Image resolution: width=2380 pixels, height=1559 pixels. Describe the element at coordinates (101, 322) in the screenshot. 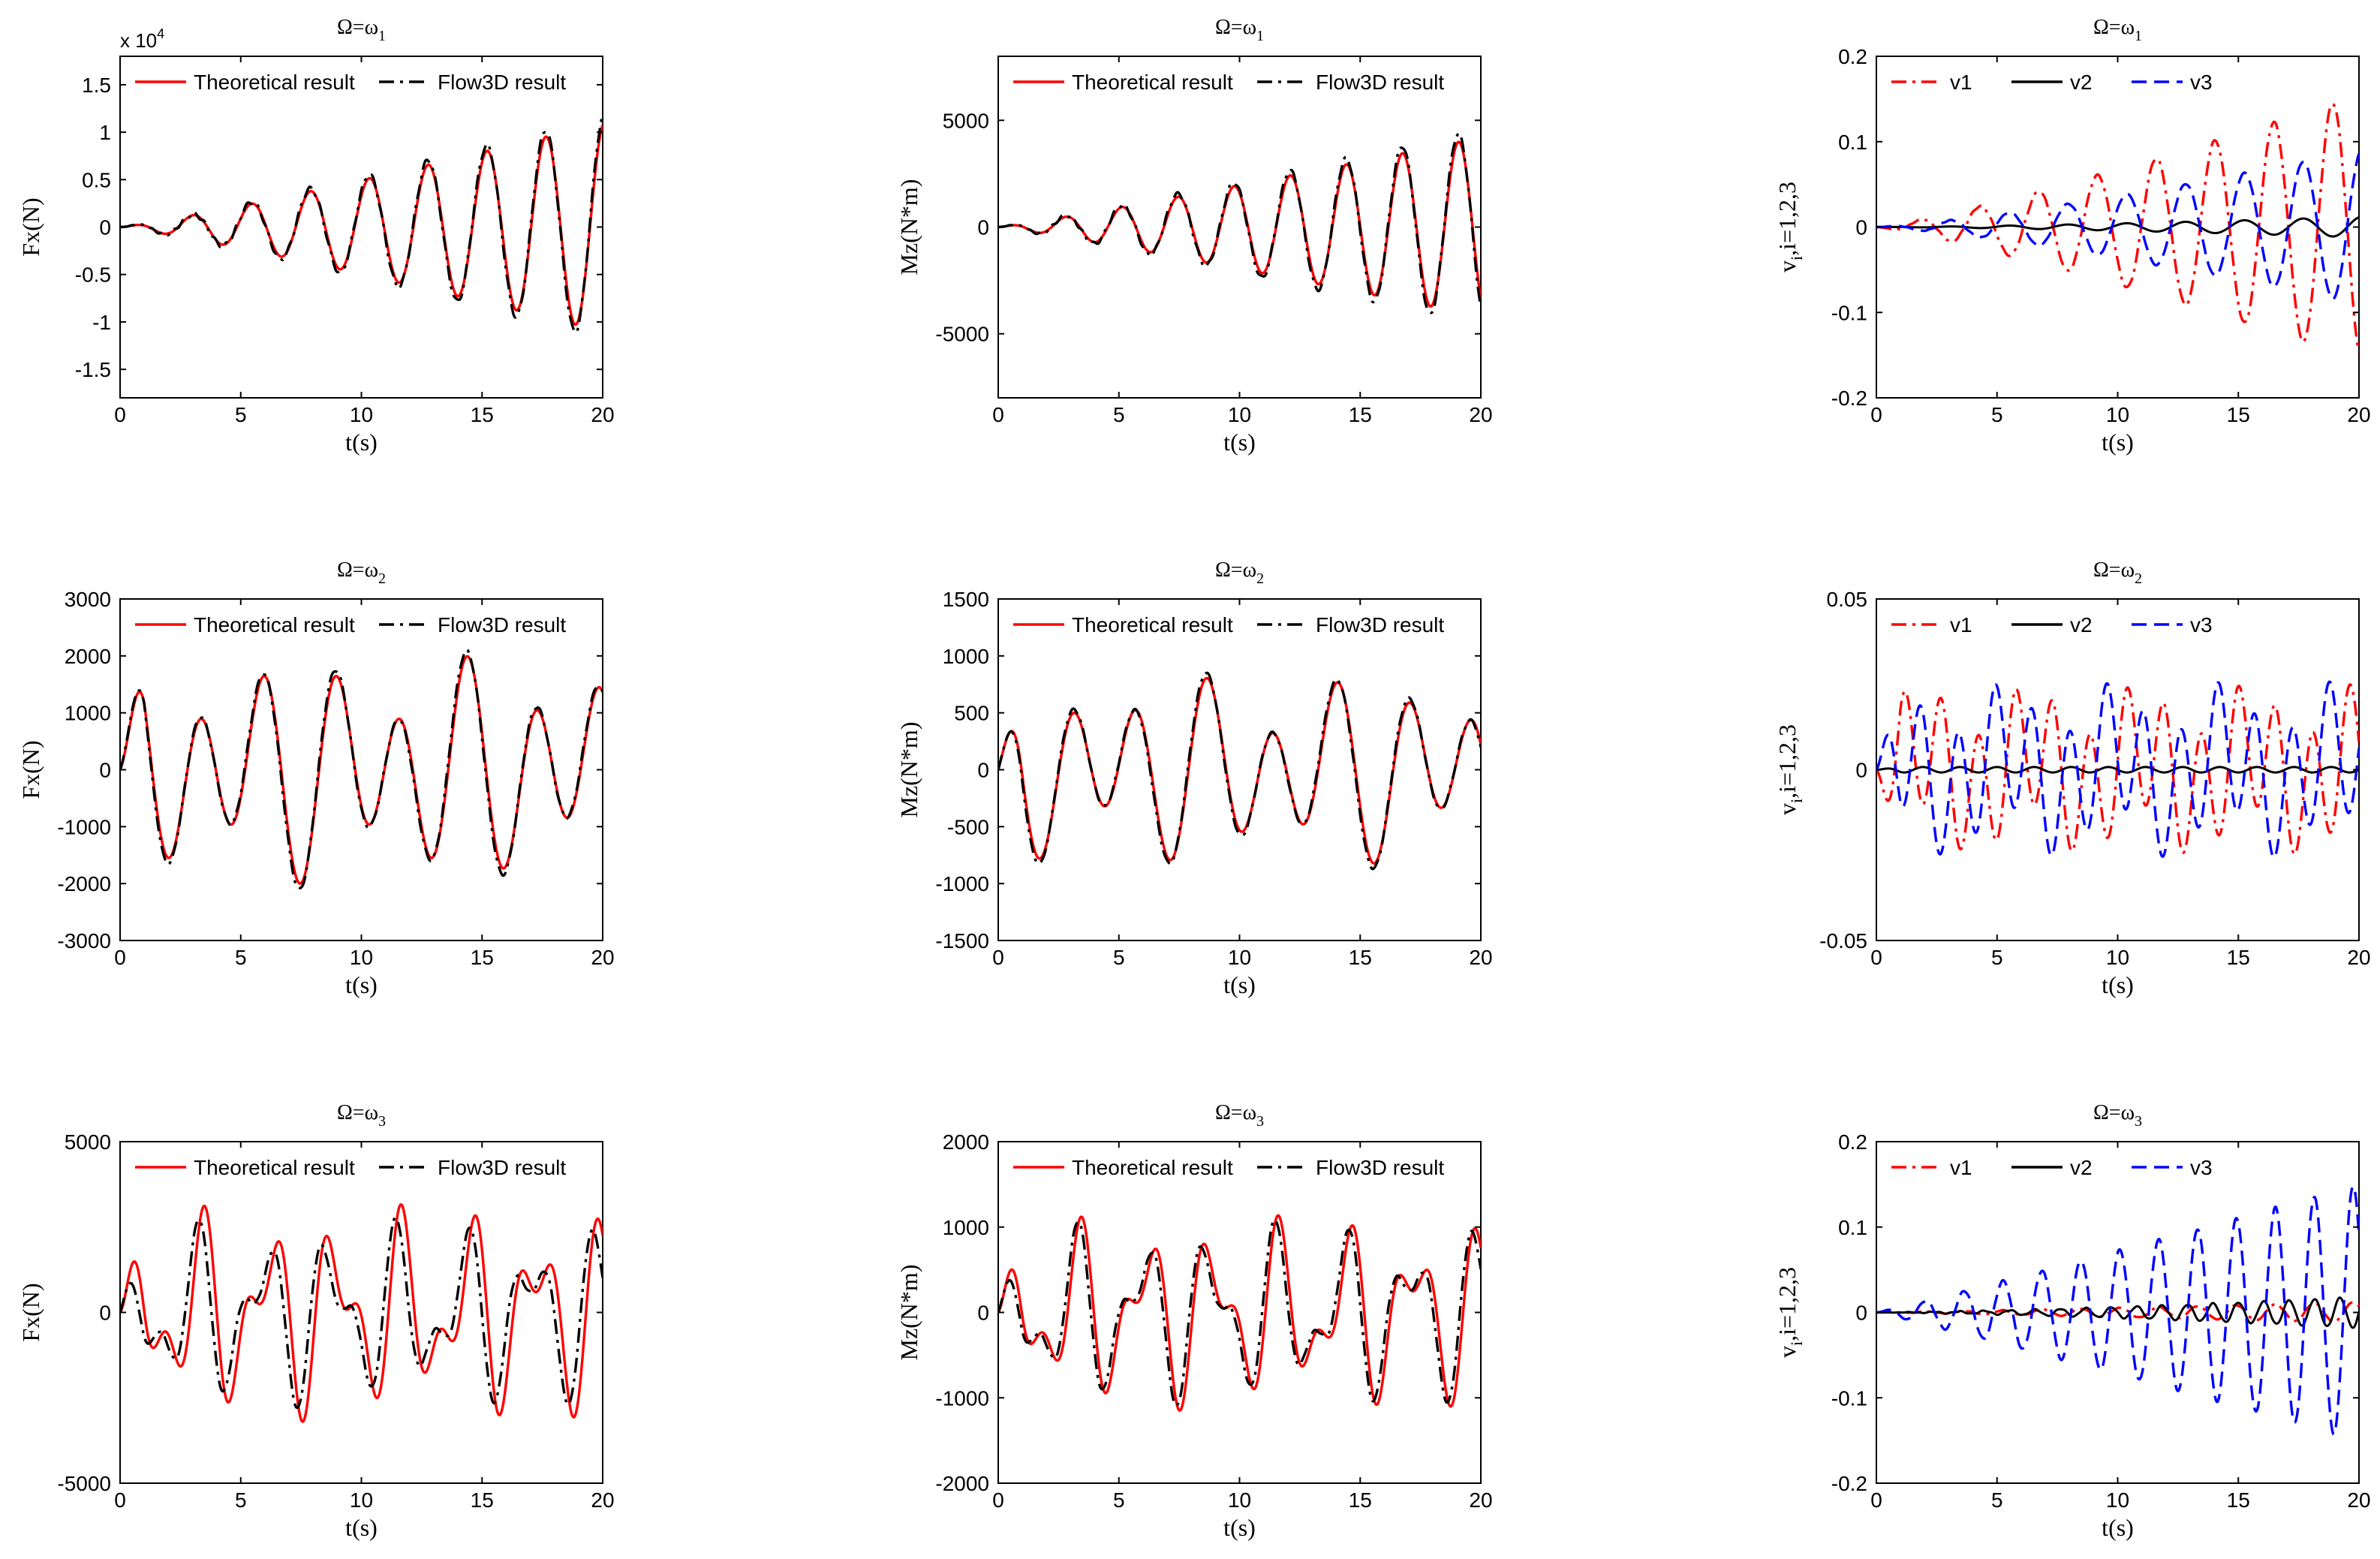

I see `y-tick-label: -1` at that location.